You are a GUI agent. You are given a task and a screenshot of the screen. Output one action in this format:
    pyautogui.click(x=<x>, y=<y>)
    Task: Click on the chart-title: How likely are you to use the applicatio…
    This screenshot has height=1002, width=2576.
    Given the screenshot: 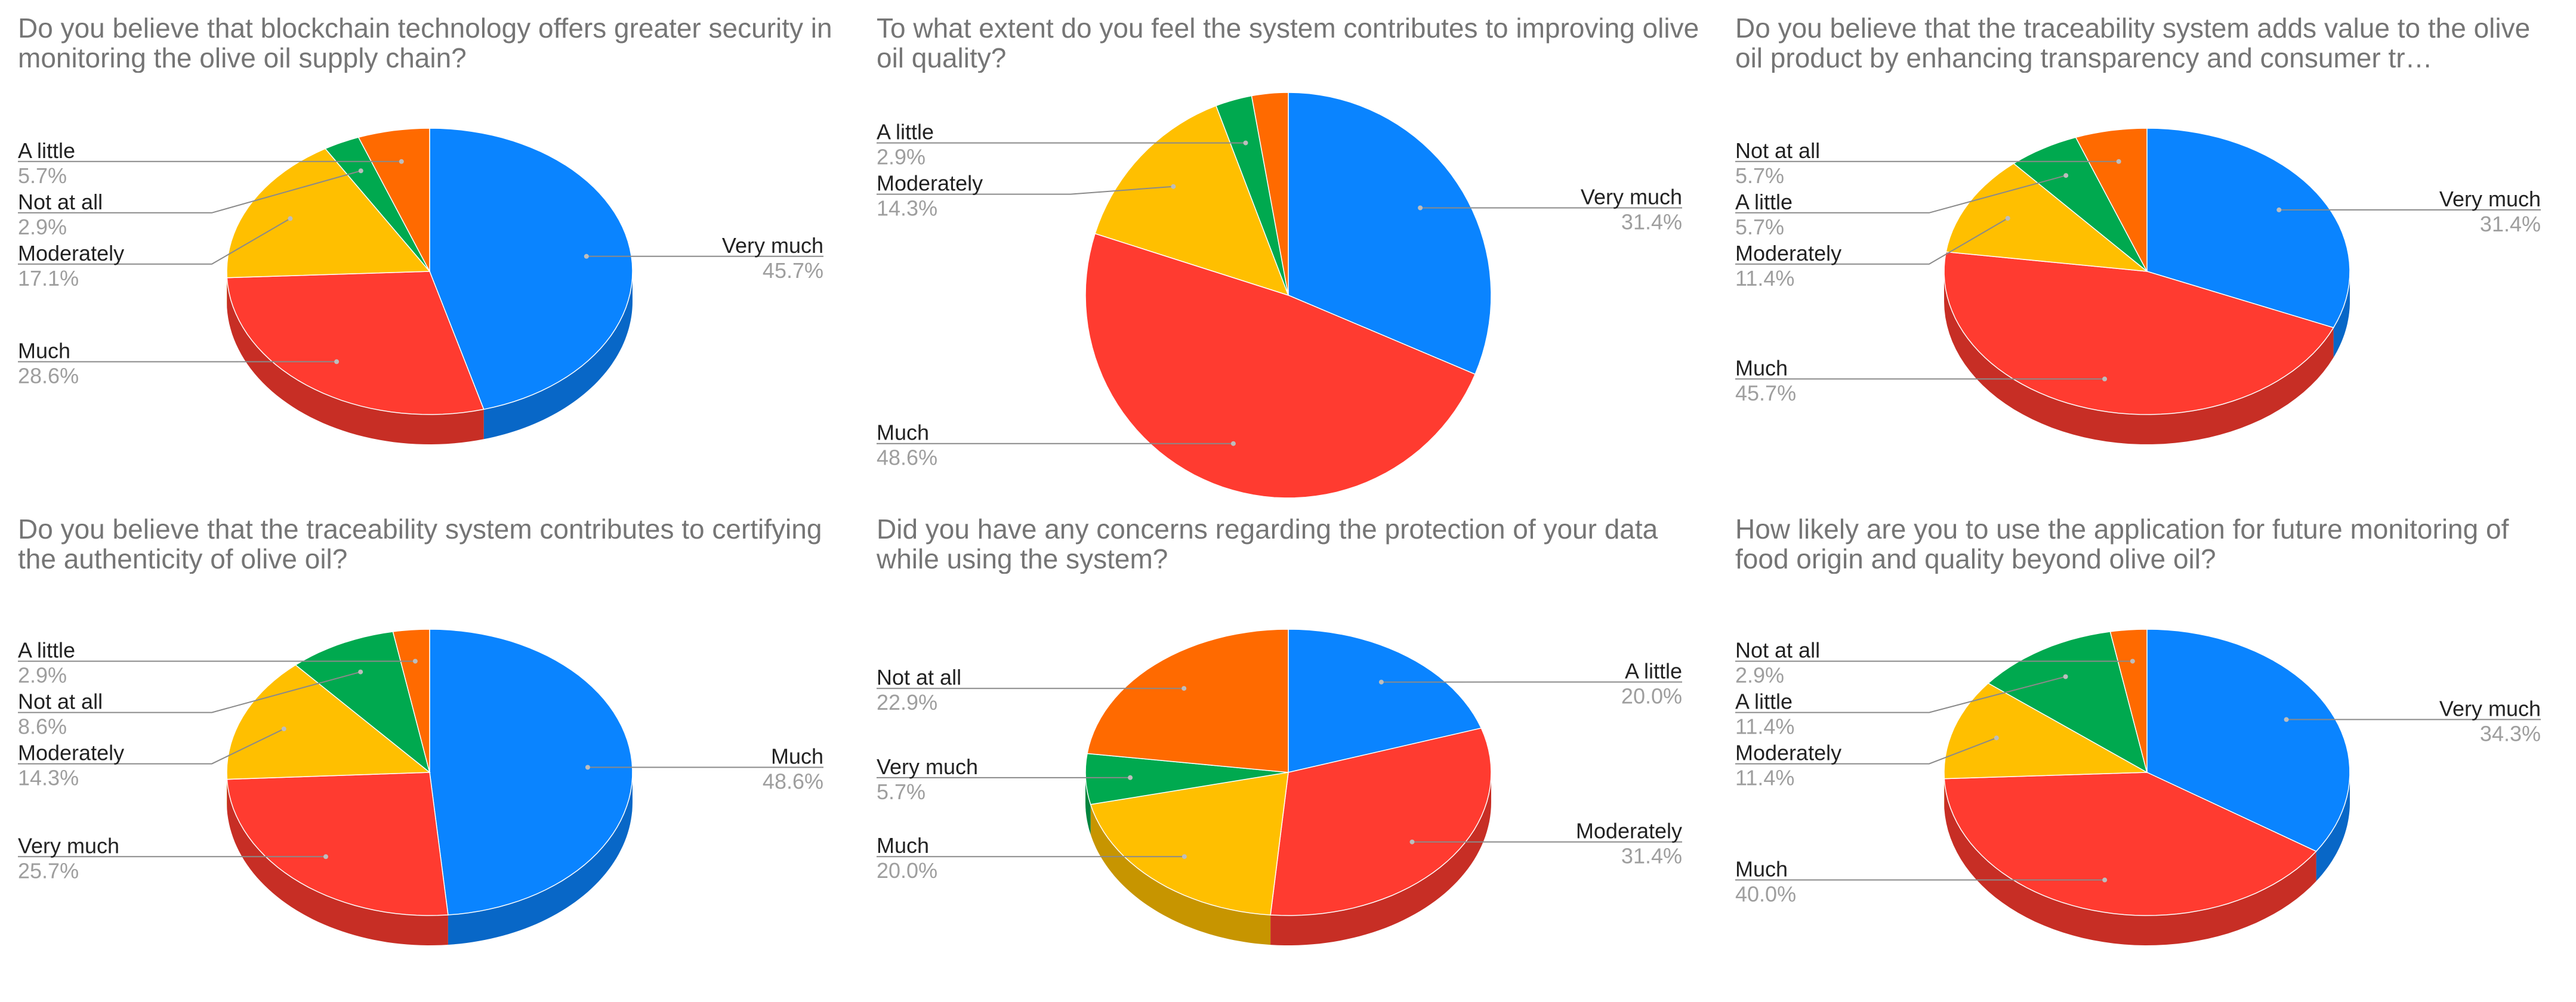 What is the action you would take?
    pyautogui.click(x=2122, y=544)
    